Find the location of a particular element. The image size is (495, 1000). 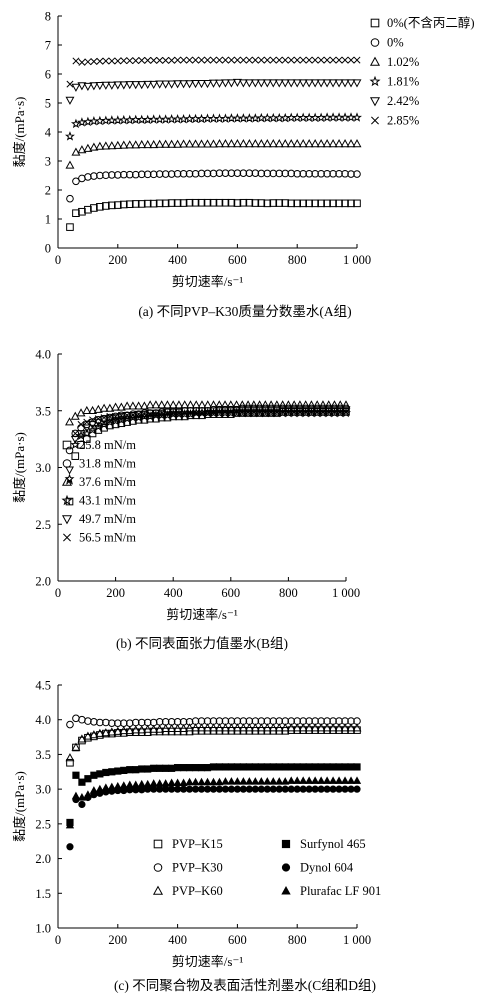

y-axis-label: 黏度/(mPa·s) is located at coordinates (19, 132).